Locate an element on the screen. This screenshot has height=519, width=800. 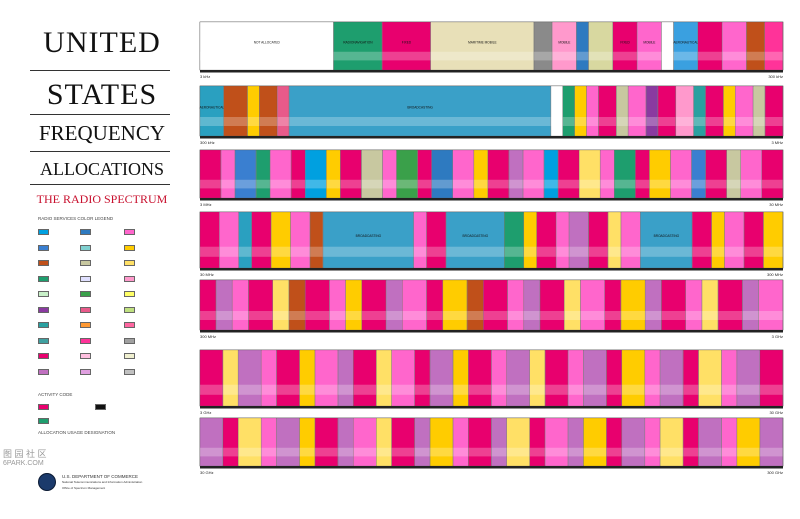
band-start-label: 300 MHz is located at coordinates (208, 336).